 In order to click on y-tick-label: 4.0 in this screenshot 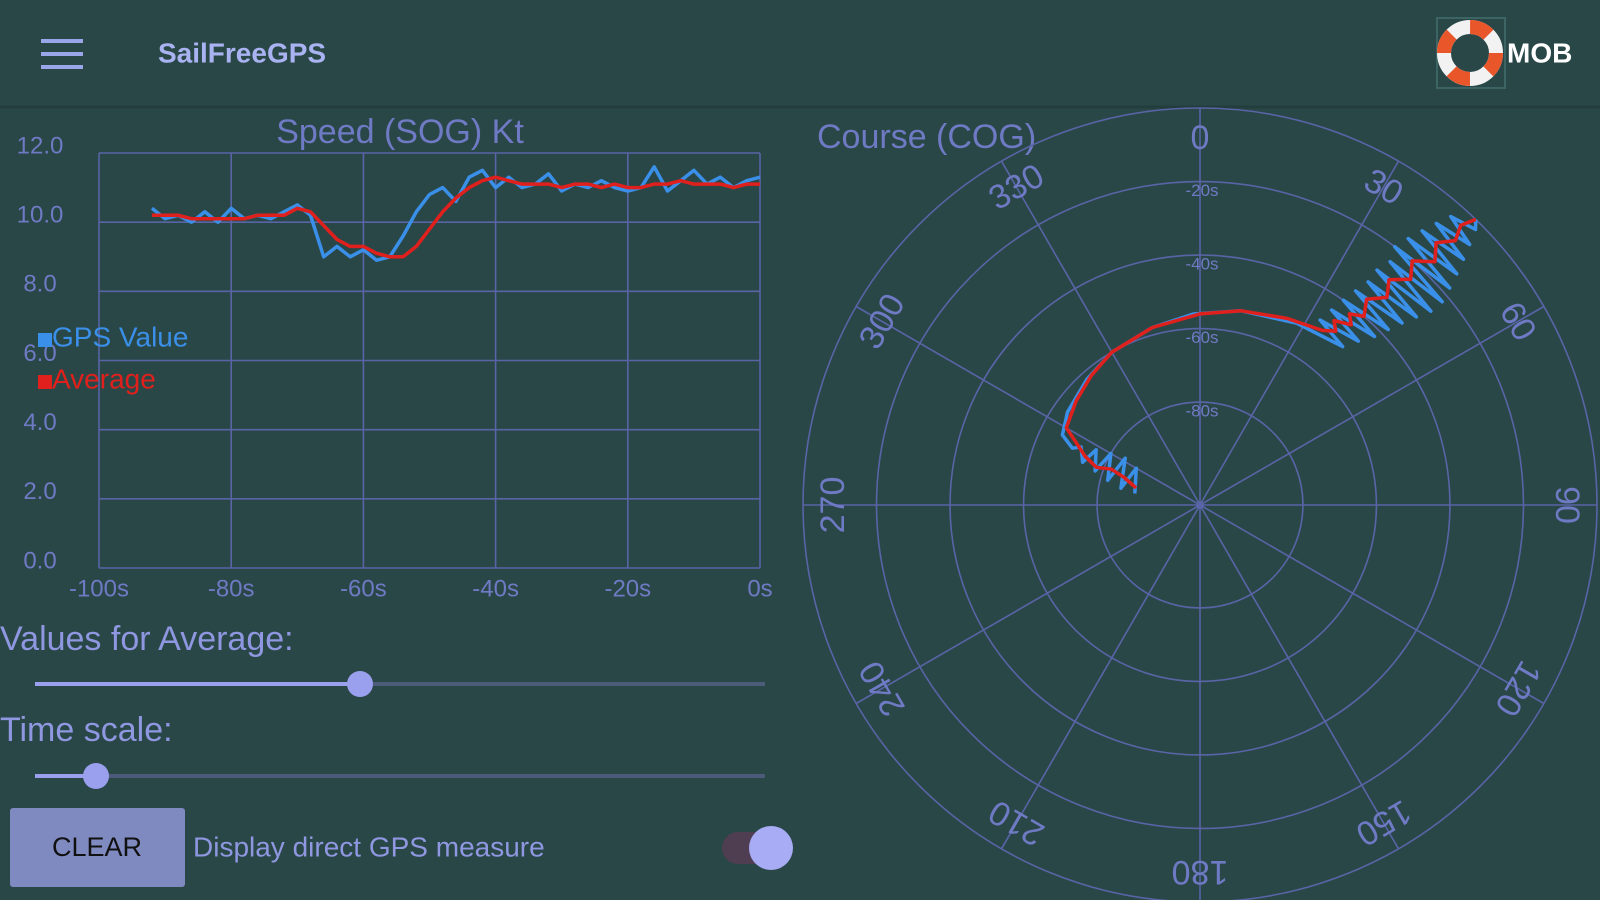, I will do `click(39, 422)`.